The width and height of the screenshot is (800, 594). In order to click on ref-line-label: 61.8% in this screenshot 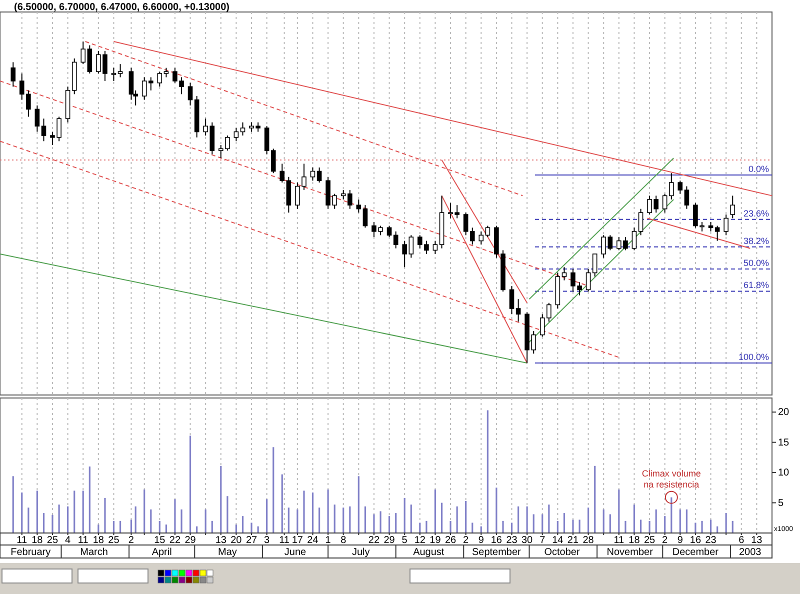, I will do `click(756, 285)`.